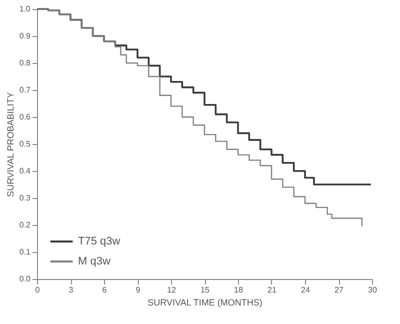  I want to click on x-tick-label: 0, so click(37, 290).